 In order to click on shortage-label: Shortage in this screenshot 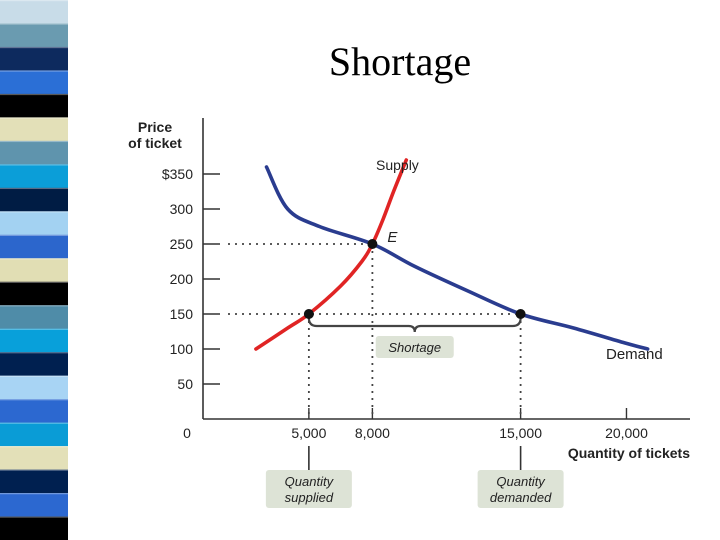, I will do `click(414, 347)`.